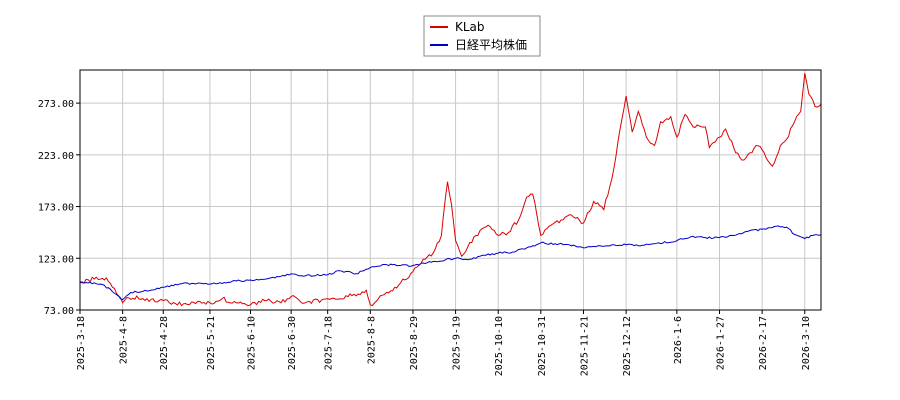 Image resolution: width=900 pixels, height=400 pixels. I want to click on x-tick-label: 2025-6-30, so click(292, 343).